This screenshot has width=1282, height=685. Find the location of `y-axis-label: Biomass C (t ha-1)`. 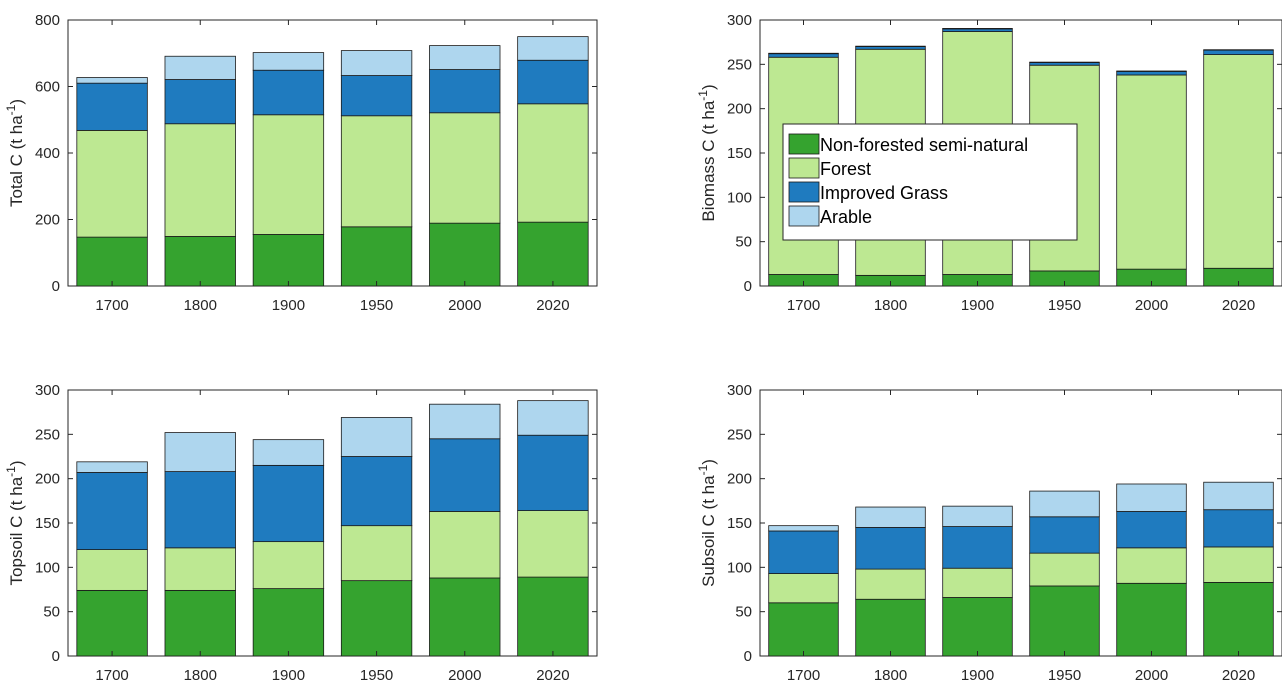

y-axis-label: Biomass C (t ha-1) is located at coordinates (707, 152).